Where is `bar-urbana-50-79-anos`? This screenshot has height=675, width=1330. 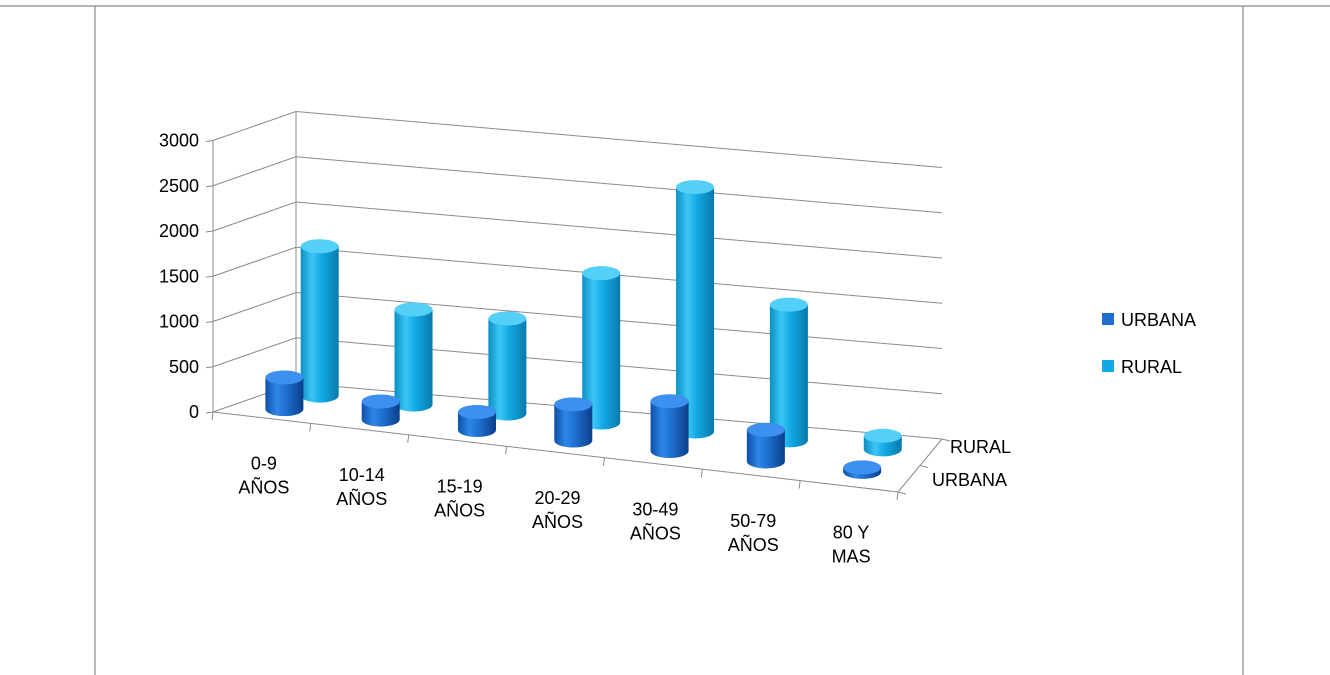 bar-urbana-50-79-anos is located at coordinates (765, 445).